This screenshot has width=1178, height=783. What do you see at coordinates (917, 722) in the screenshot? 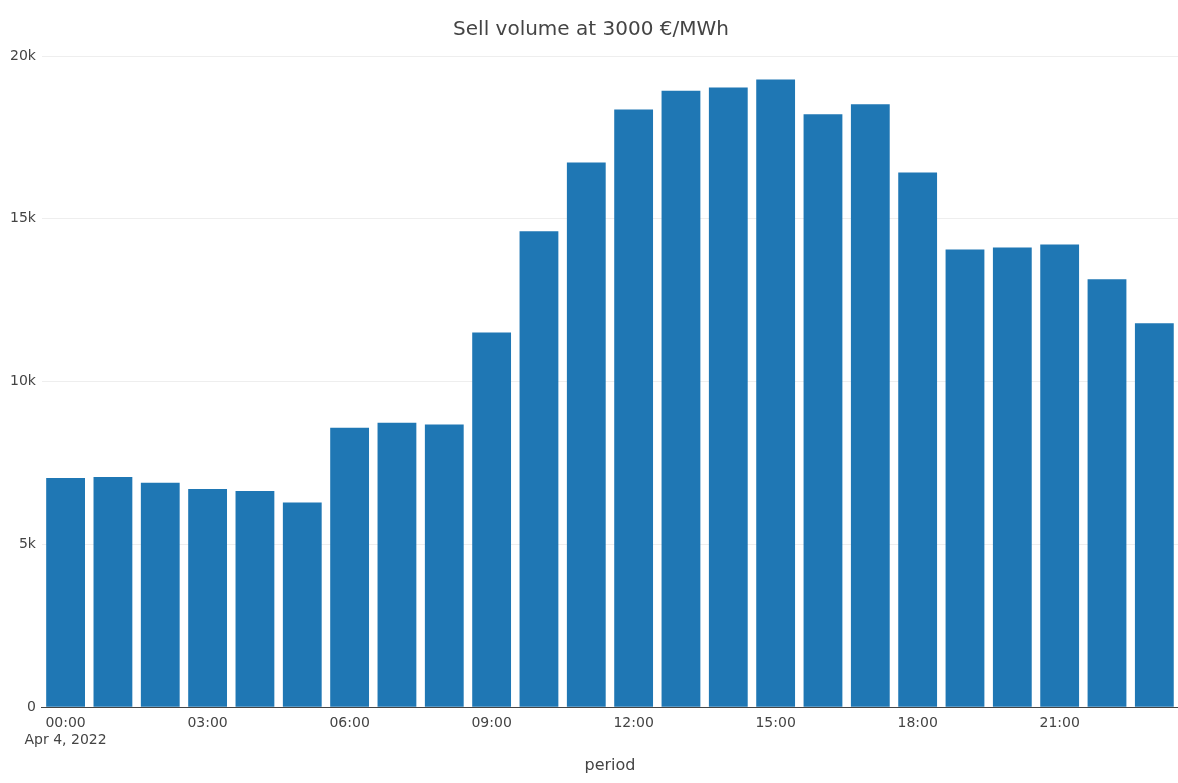
I see `x-tick-label: 18:00` at bounding box center [917, 722].